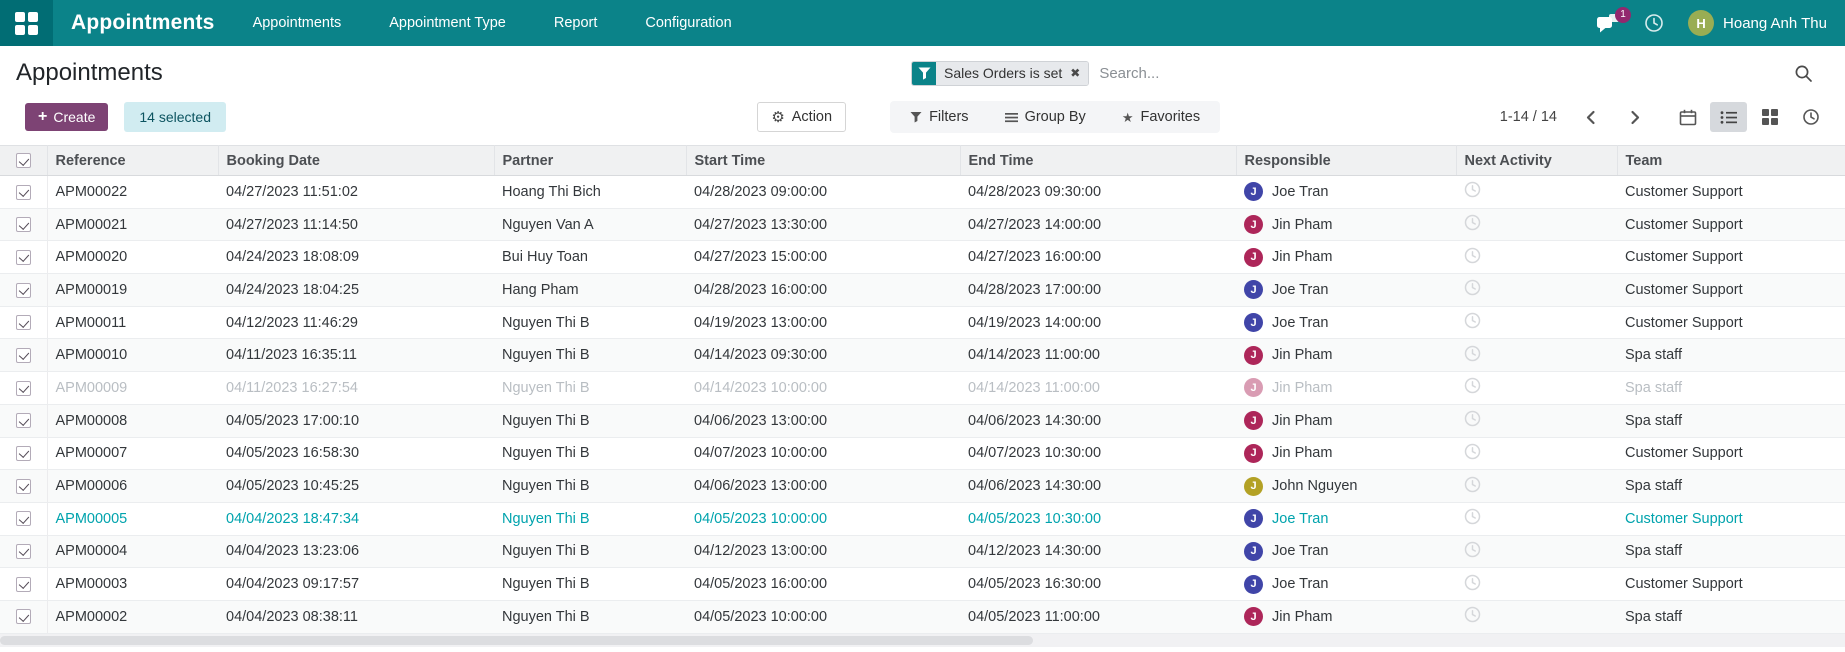  What do you see at coordinates (1809, 73) in the screenshot?
I see `search-icon` at bounding box center [1809, 73].